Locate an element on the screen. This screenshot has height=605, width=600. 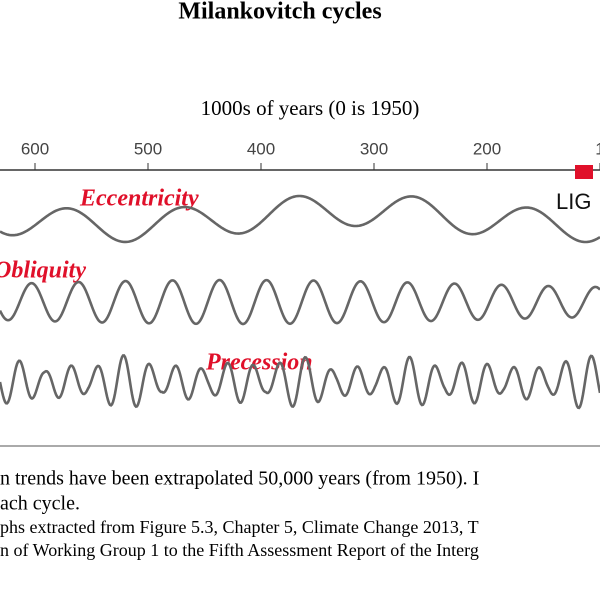
lig-marker is located at coordinates (584, 172).